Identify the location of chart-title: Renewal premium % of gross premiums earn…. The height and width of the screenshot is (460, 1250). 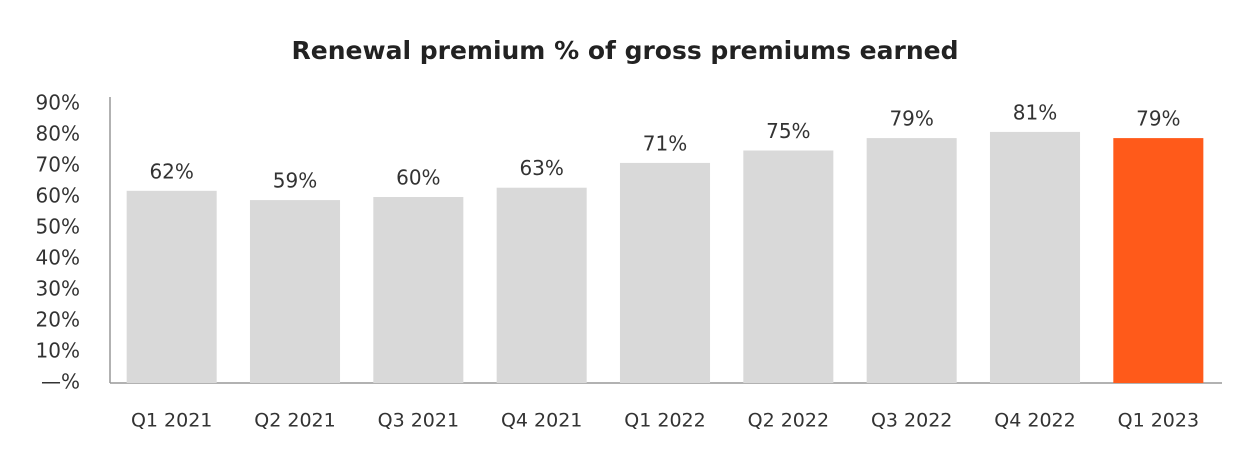
(625, 50).